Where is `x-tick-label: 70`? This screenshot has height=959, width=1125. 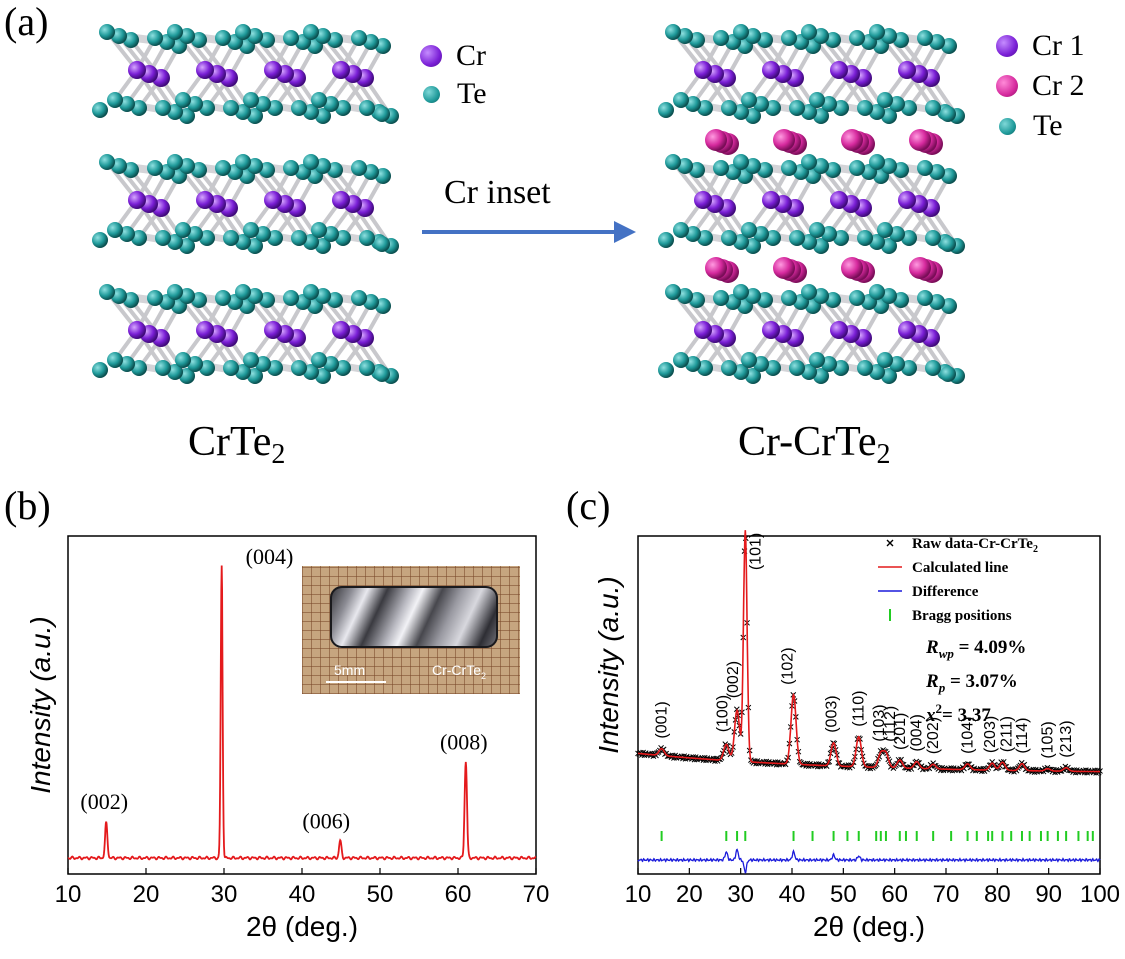
x-tick-label: 70 is located at coordinates (946, 894).